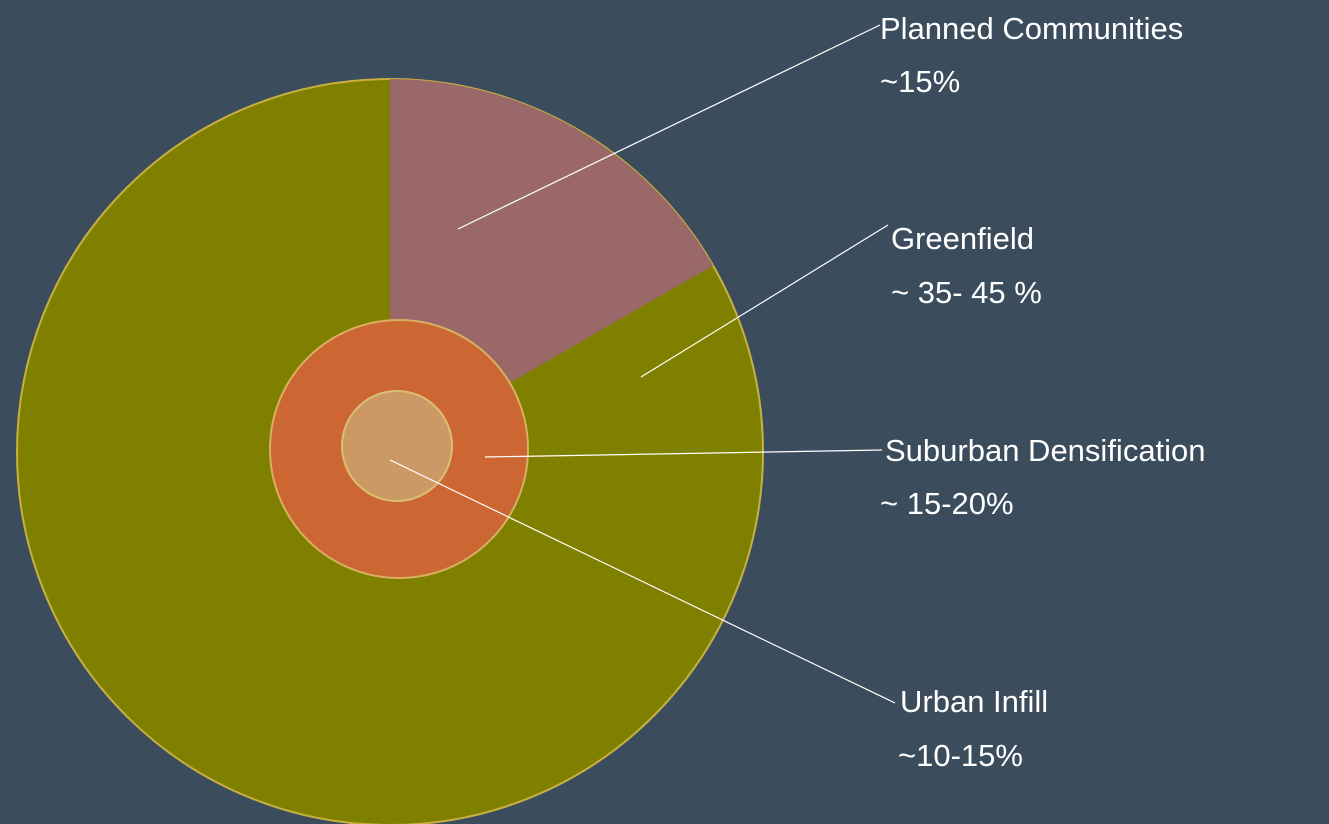 The image size is (1329, 824). What do you see at coordinates (966, 292) in the screenshot?
I see `label-share: ~ 35- 45 %` at bounding box center [966, 292].